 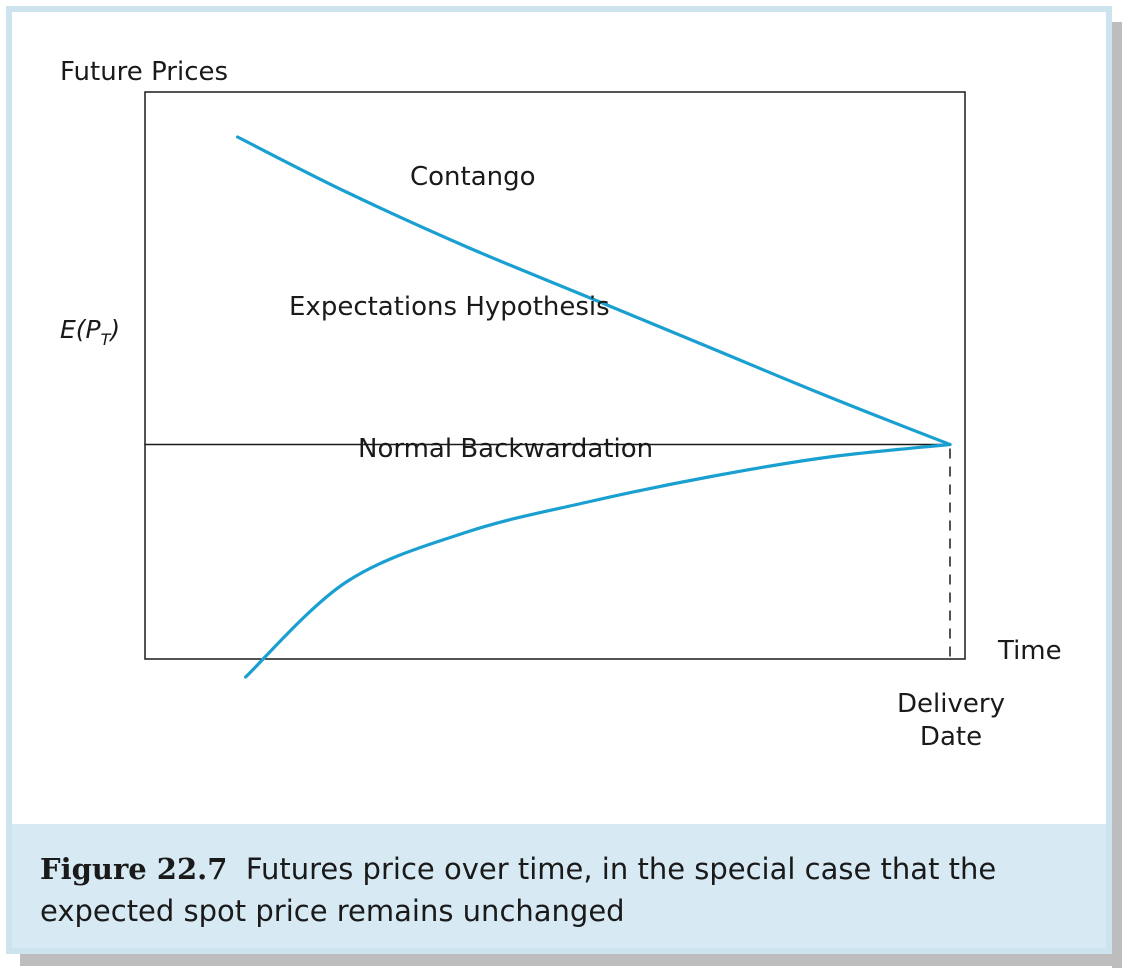 I want to click on y-tick-subscript: T, so click(x=106, y=339).